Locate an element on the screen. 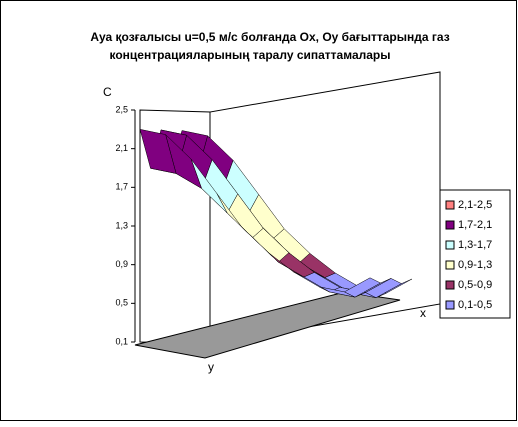 The image size is (518, 427). legend-label: 2,1-2,5 is located at coordinates (475, 205).